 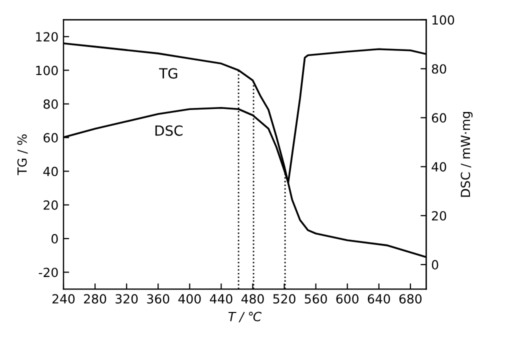 What do you see at coordinates (443, 20) in the screenshot?
I see `y2-tick-label: 100` at bounding box center [443, 20].